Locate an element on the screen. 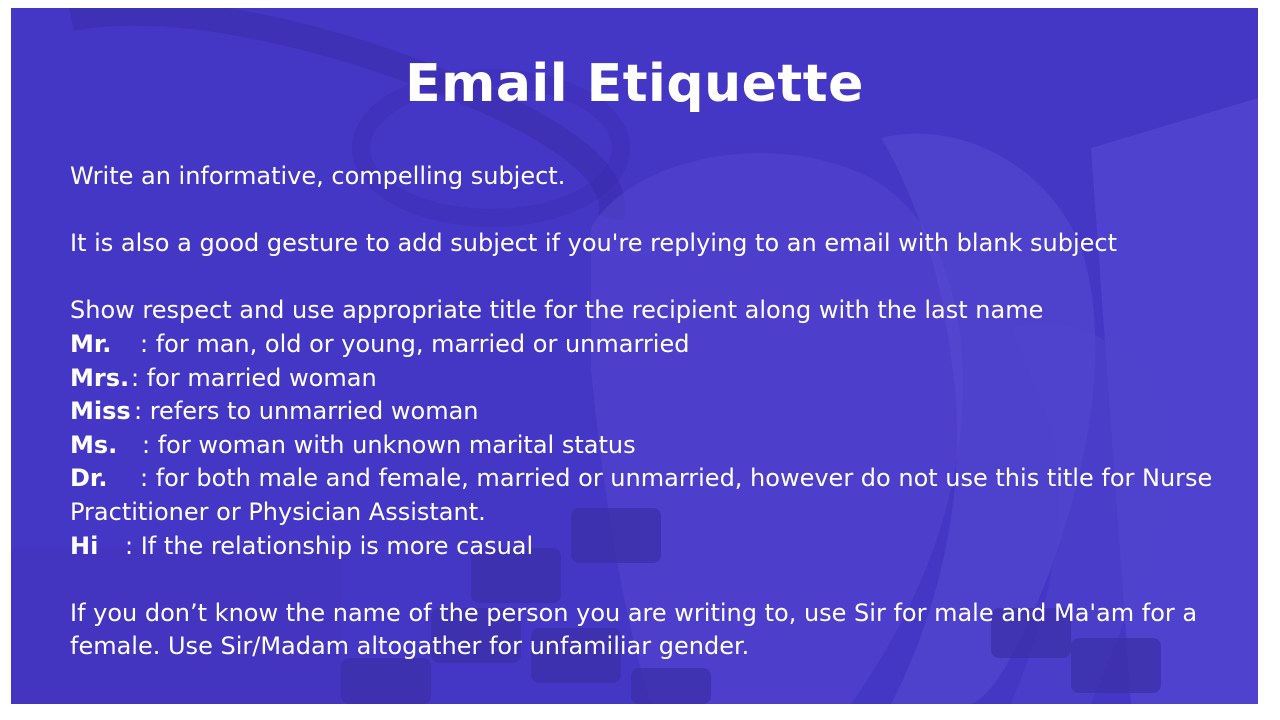  title-abbr: Mr. is located at coordinates (91, 343).